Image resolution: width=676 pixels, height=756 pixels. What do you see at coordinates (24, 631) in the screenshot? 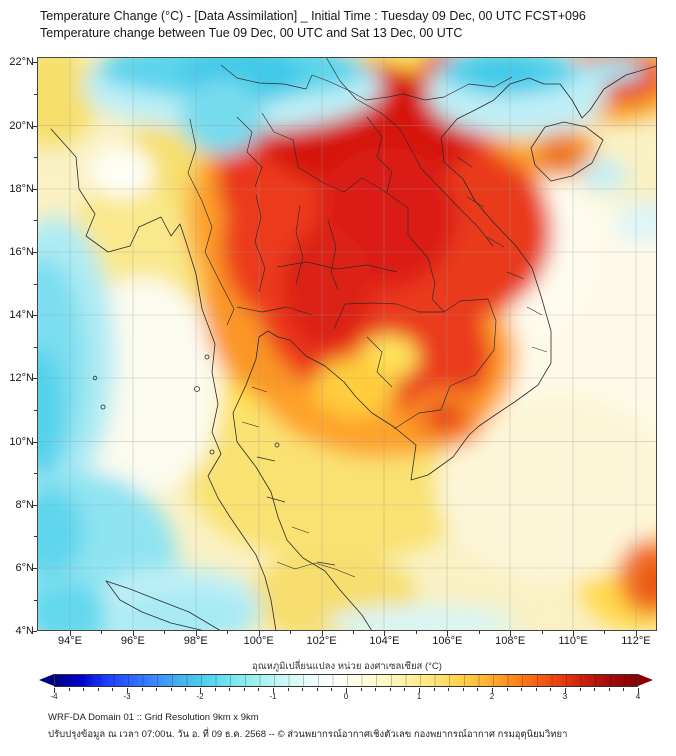
I see `y-axis-tick-label: 4°N` at bounding box center [24, 631].